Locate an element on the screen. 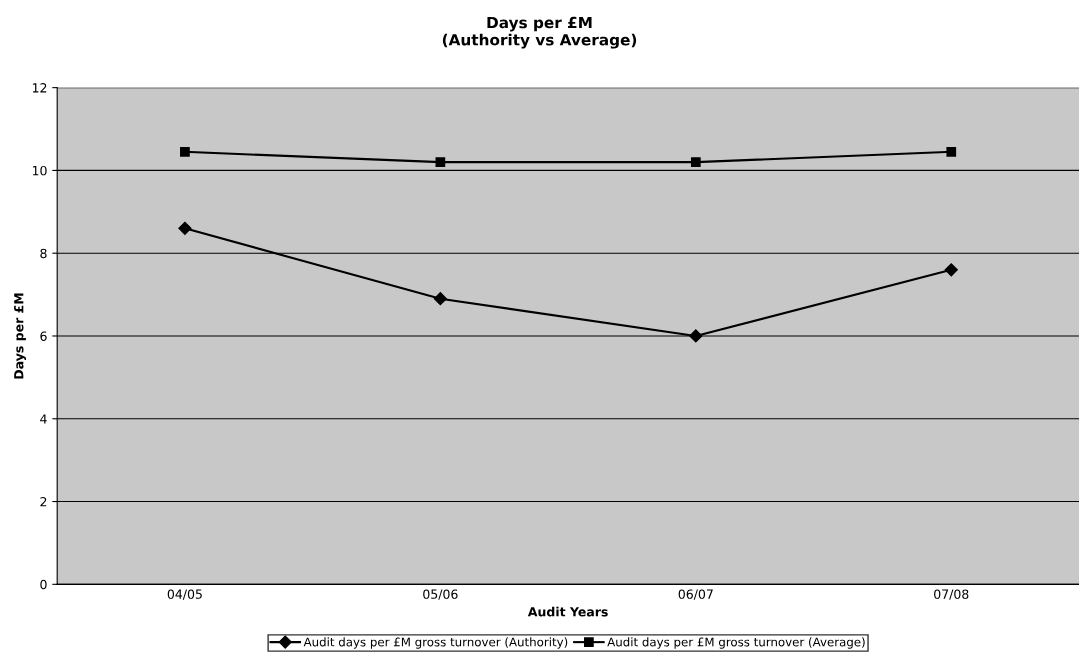  y-axis-title: Days per £M is located at coordinates (20, 336).